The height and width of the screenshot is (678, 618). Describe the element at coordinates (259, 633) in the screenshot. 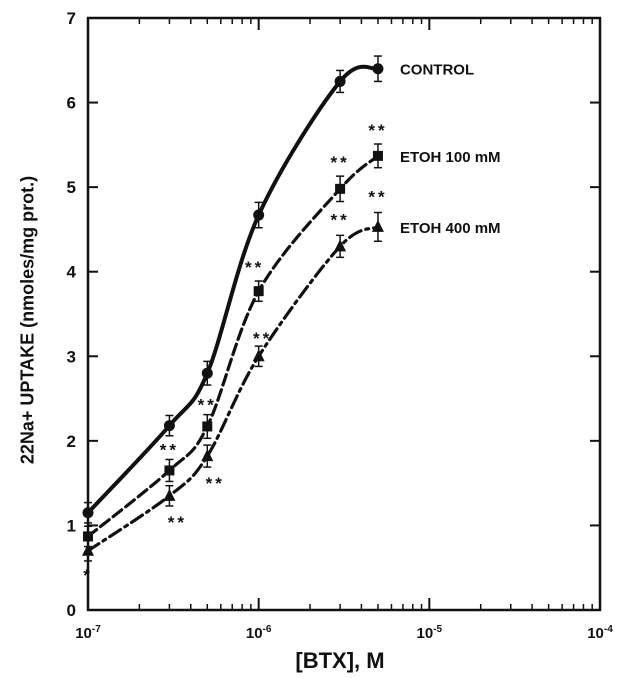

I see `x-tick-label: 10⁻⁶` at that location.